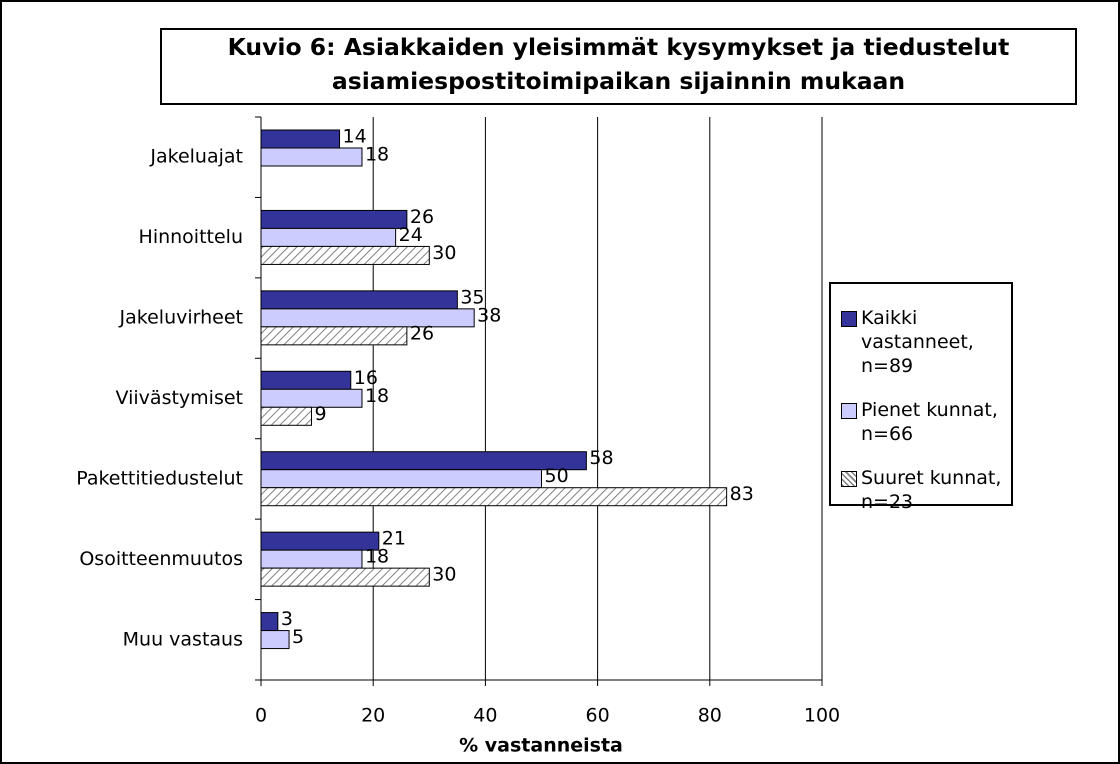  I want to click on data-label: 9, so click(320, 414).